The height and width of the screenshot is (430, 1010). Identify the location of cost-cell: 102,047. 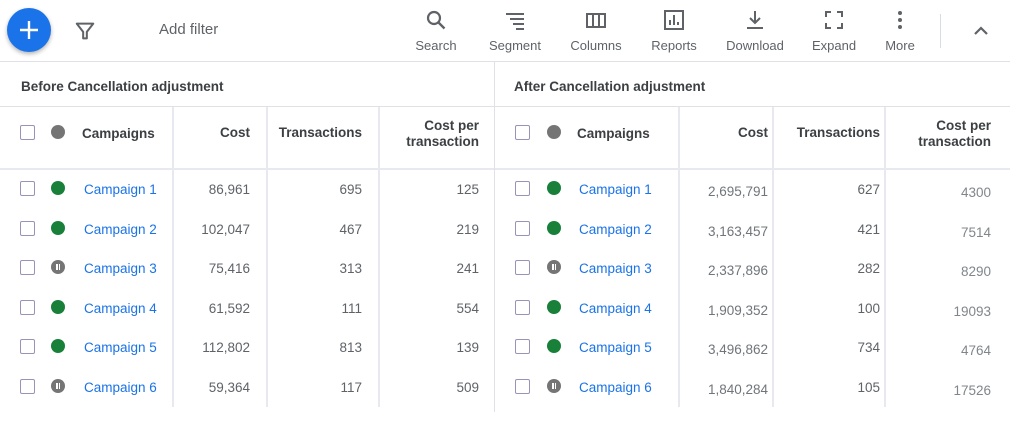
(221, 229).